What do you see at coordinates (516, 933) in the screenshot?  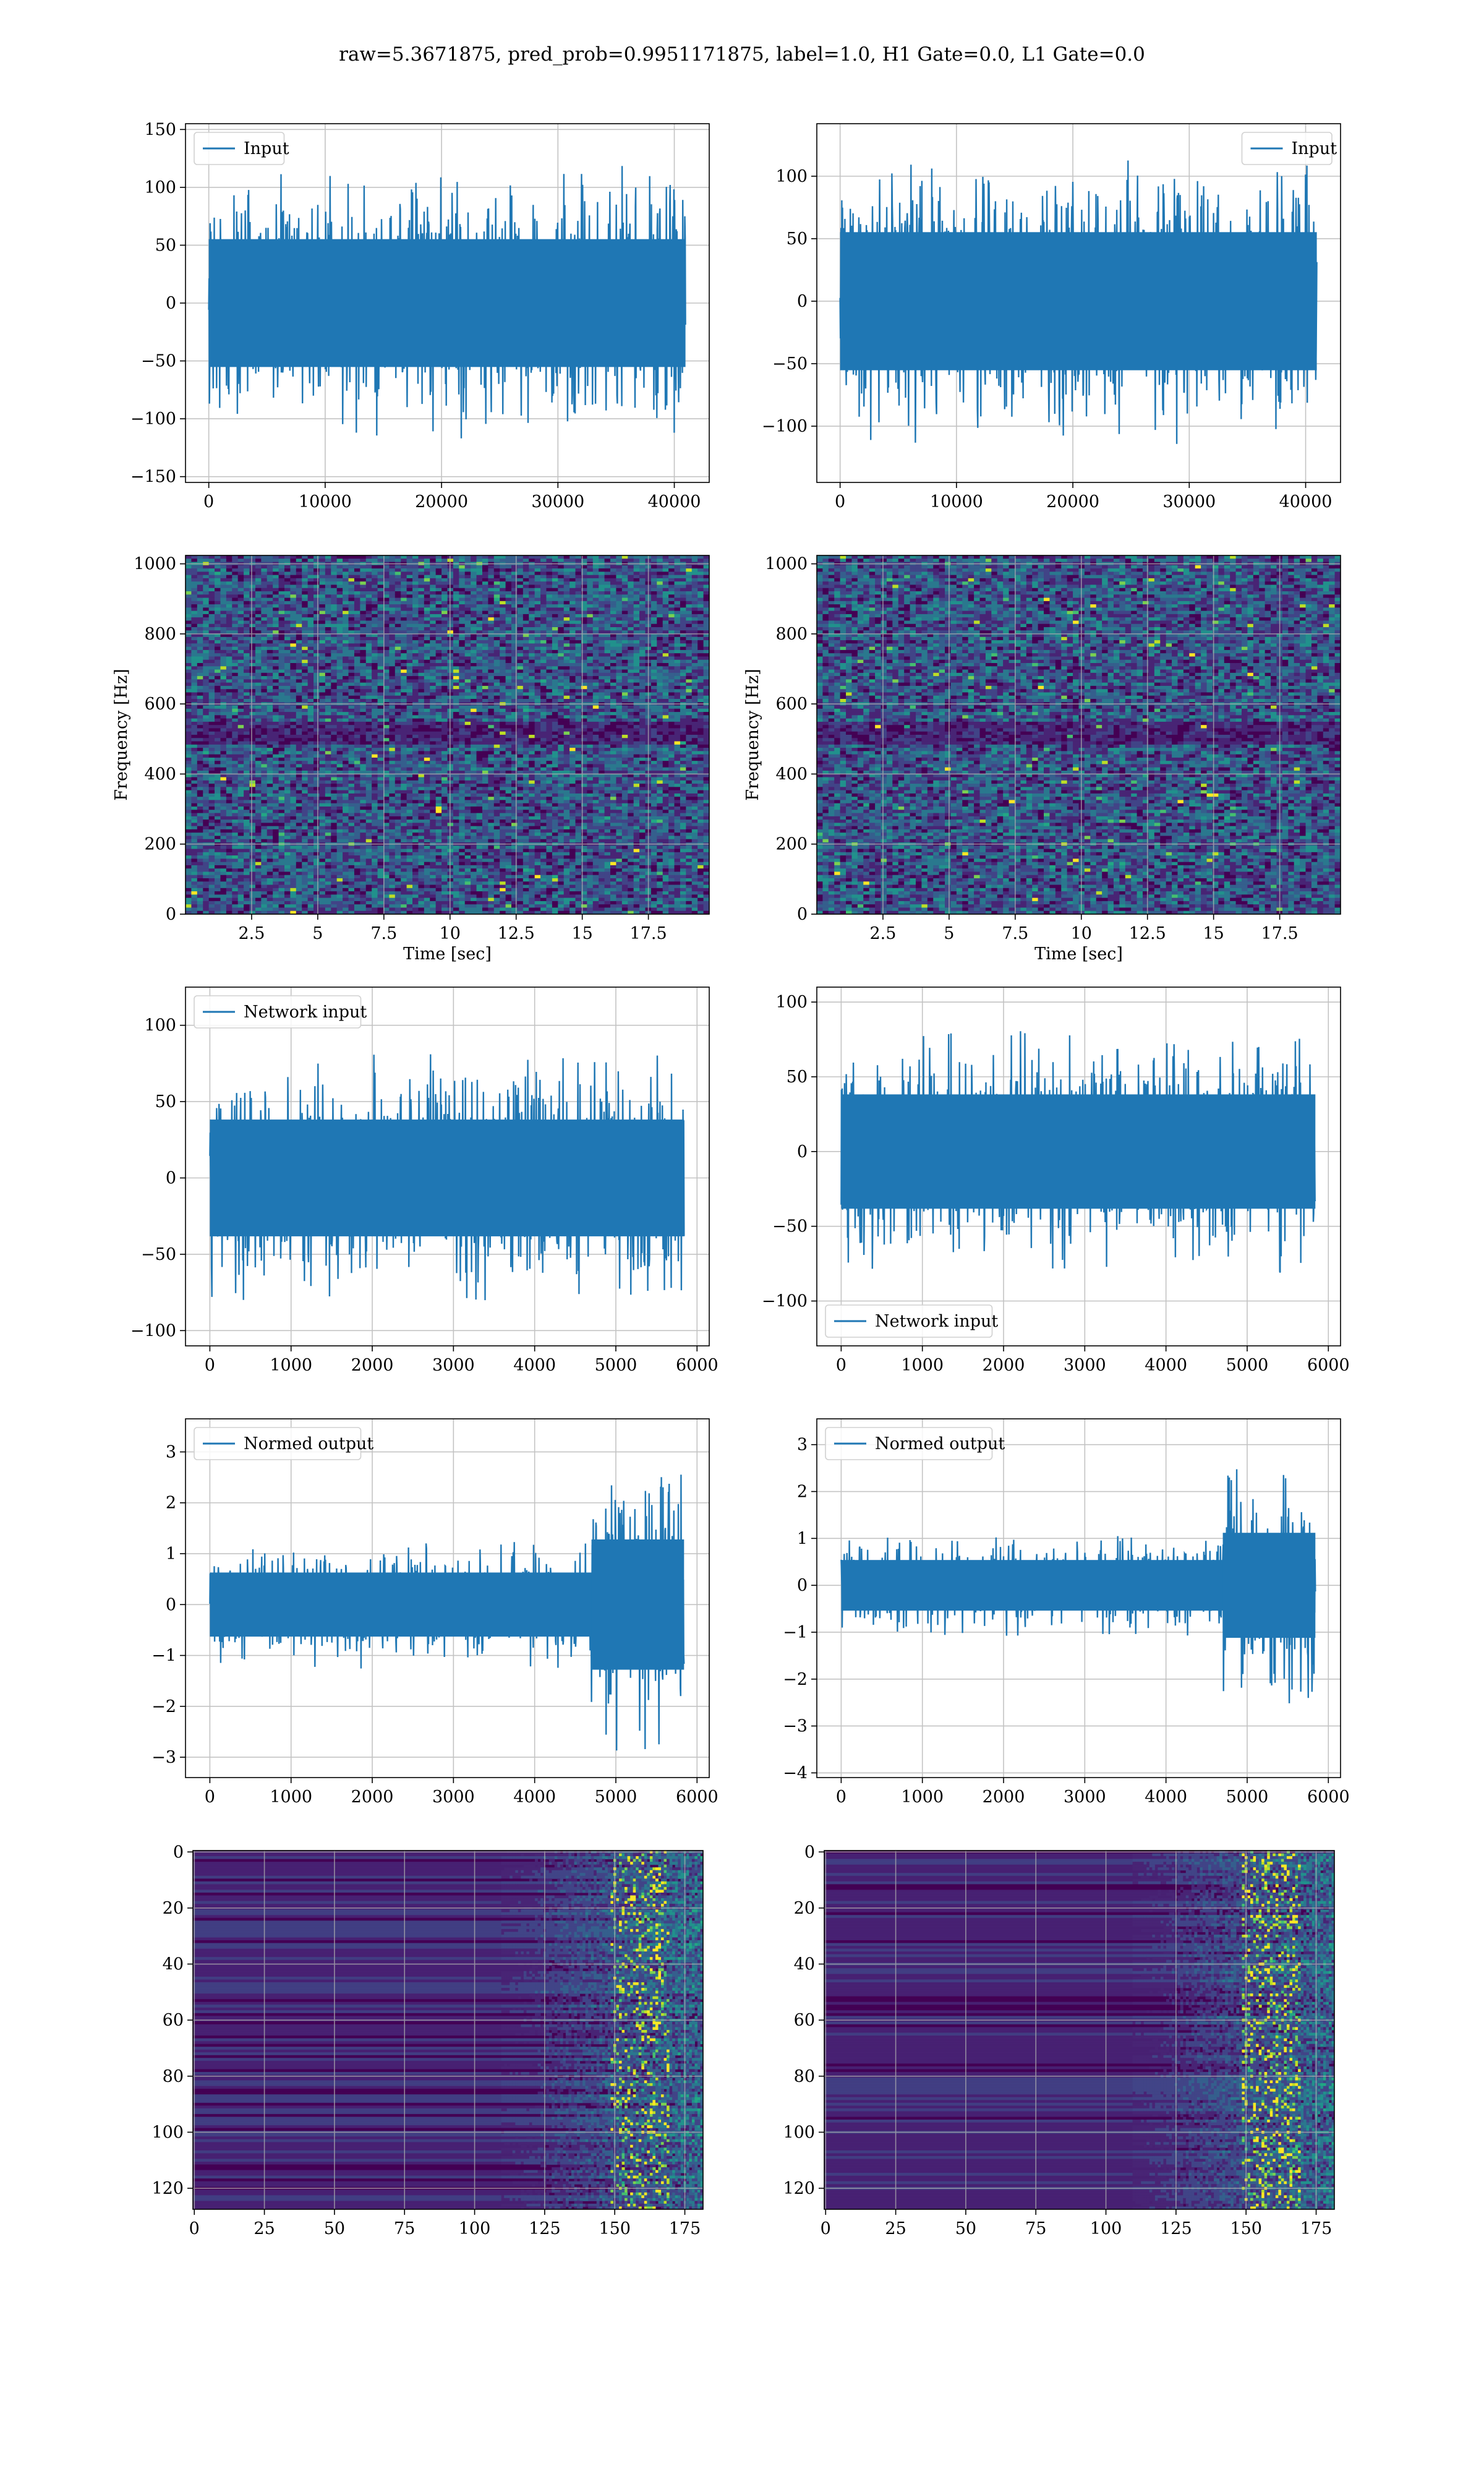 I see `x-tick-label: 12.5` at bounding box center [516, 933].